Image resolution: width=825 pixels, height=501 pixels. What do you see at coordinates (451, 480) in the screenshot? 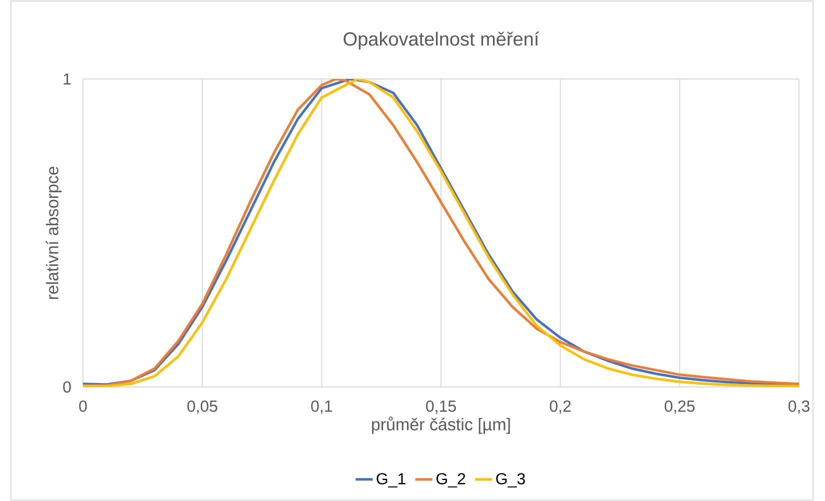
I see `legend-label: G_2` at bounding box center [451, 480].